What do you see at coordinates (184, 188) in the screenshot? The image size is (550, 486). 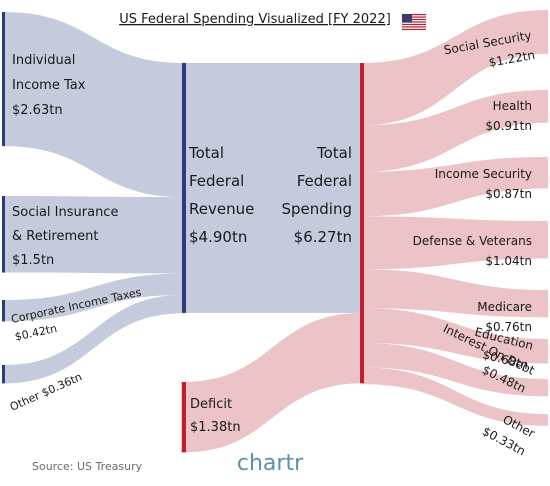 I see `total-revenue-bar` at bounding box center [184, 188].